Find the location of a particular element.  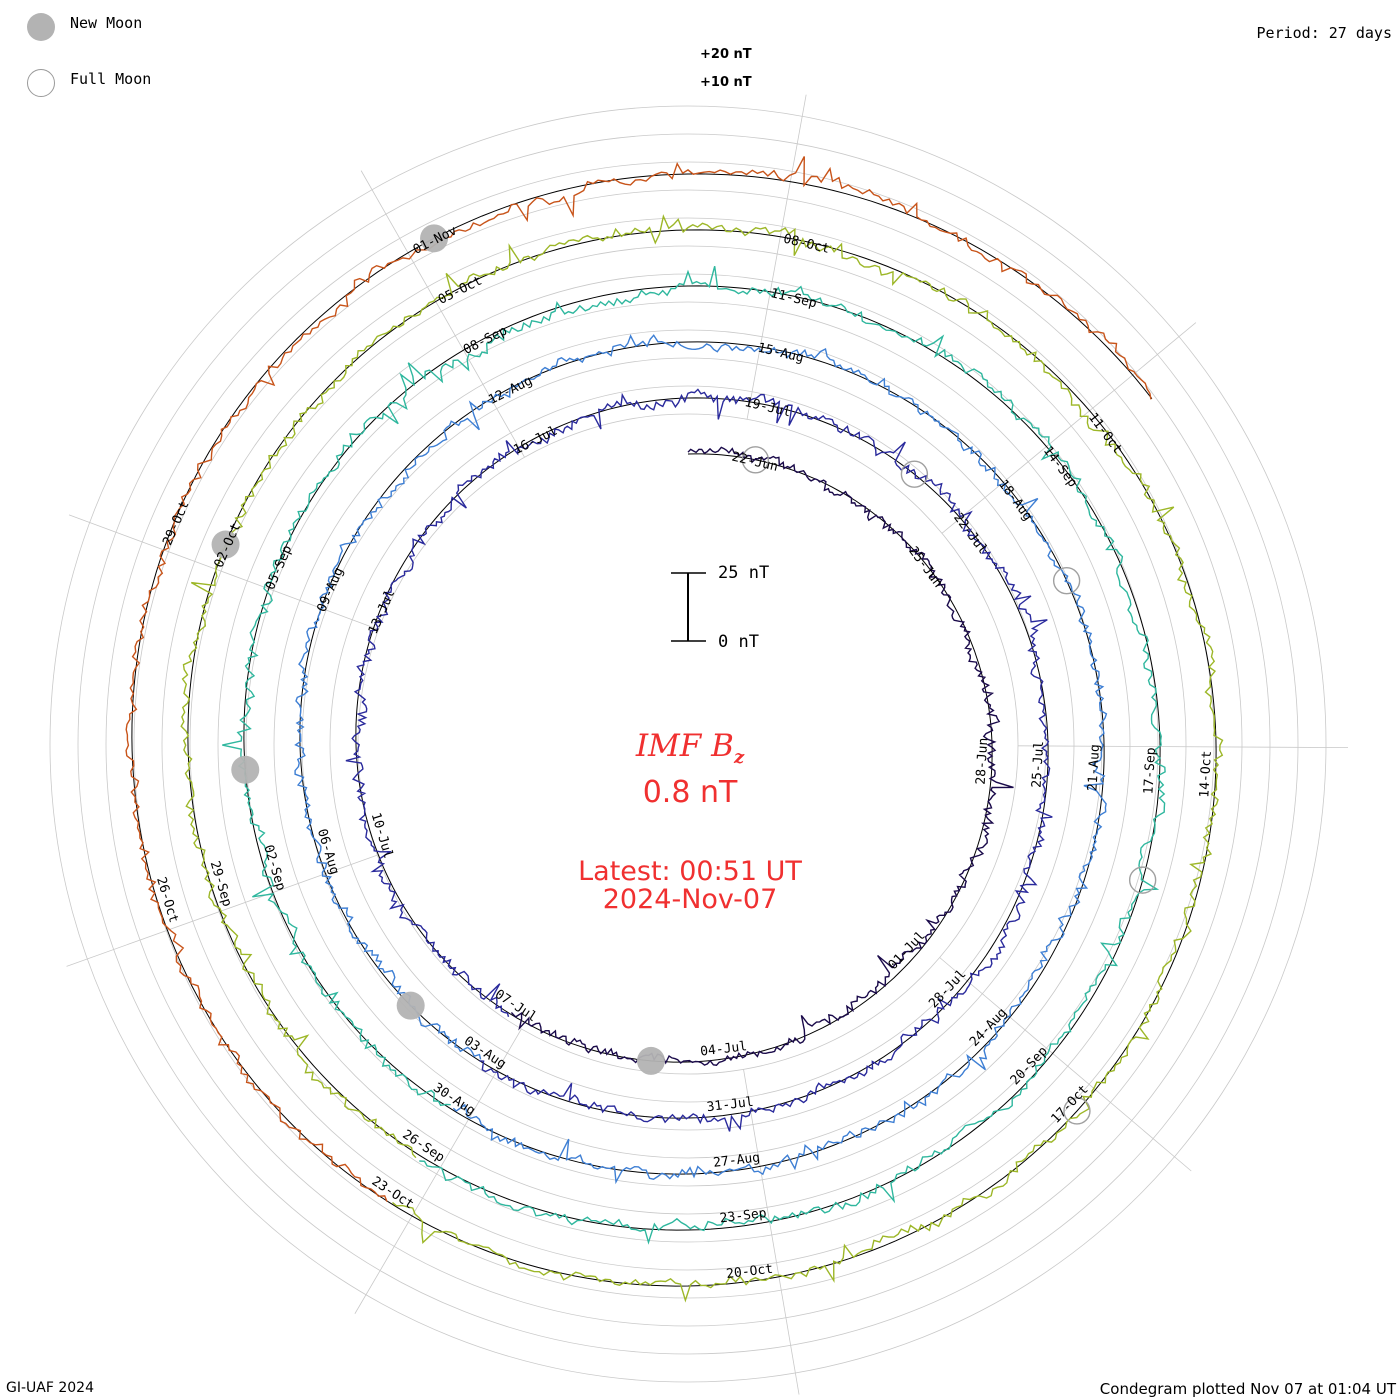

date-label: 01-Jul is located at coordinates (907, 951).